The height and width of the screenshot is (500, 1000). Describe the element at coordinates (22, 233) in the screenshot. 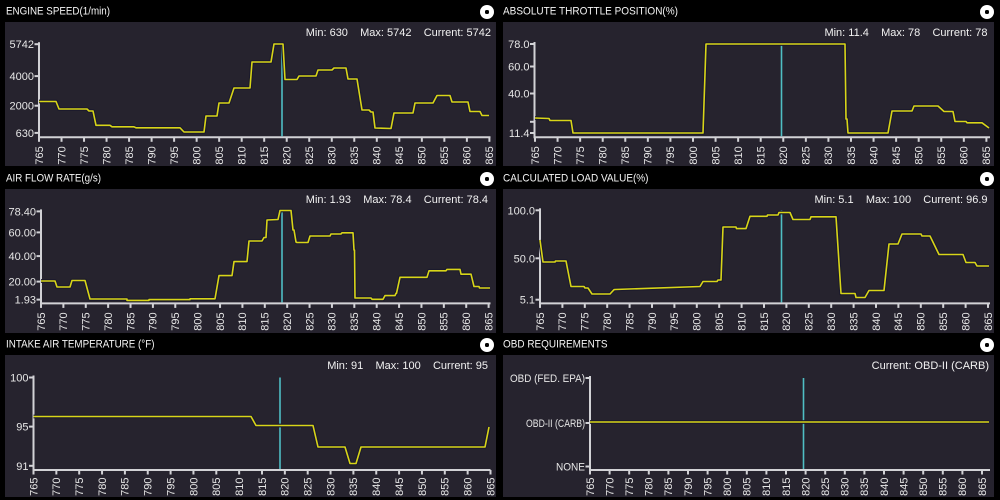

I see `svg-text: 60.00` at that location.